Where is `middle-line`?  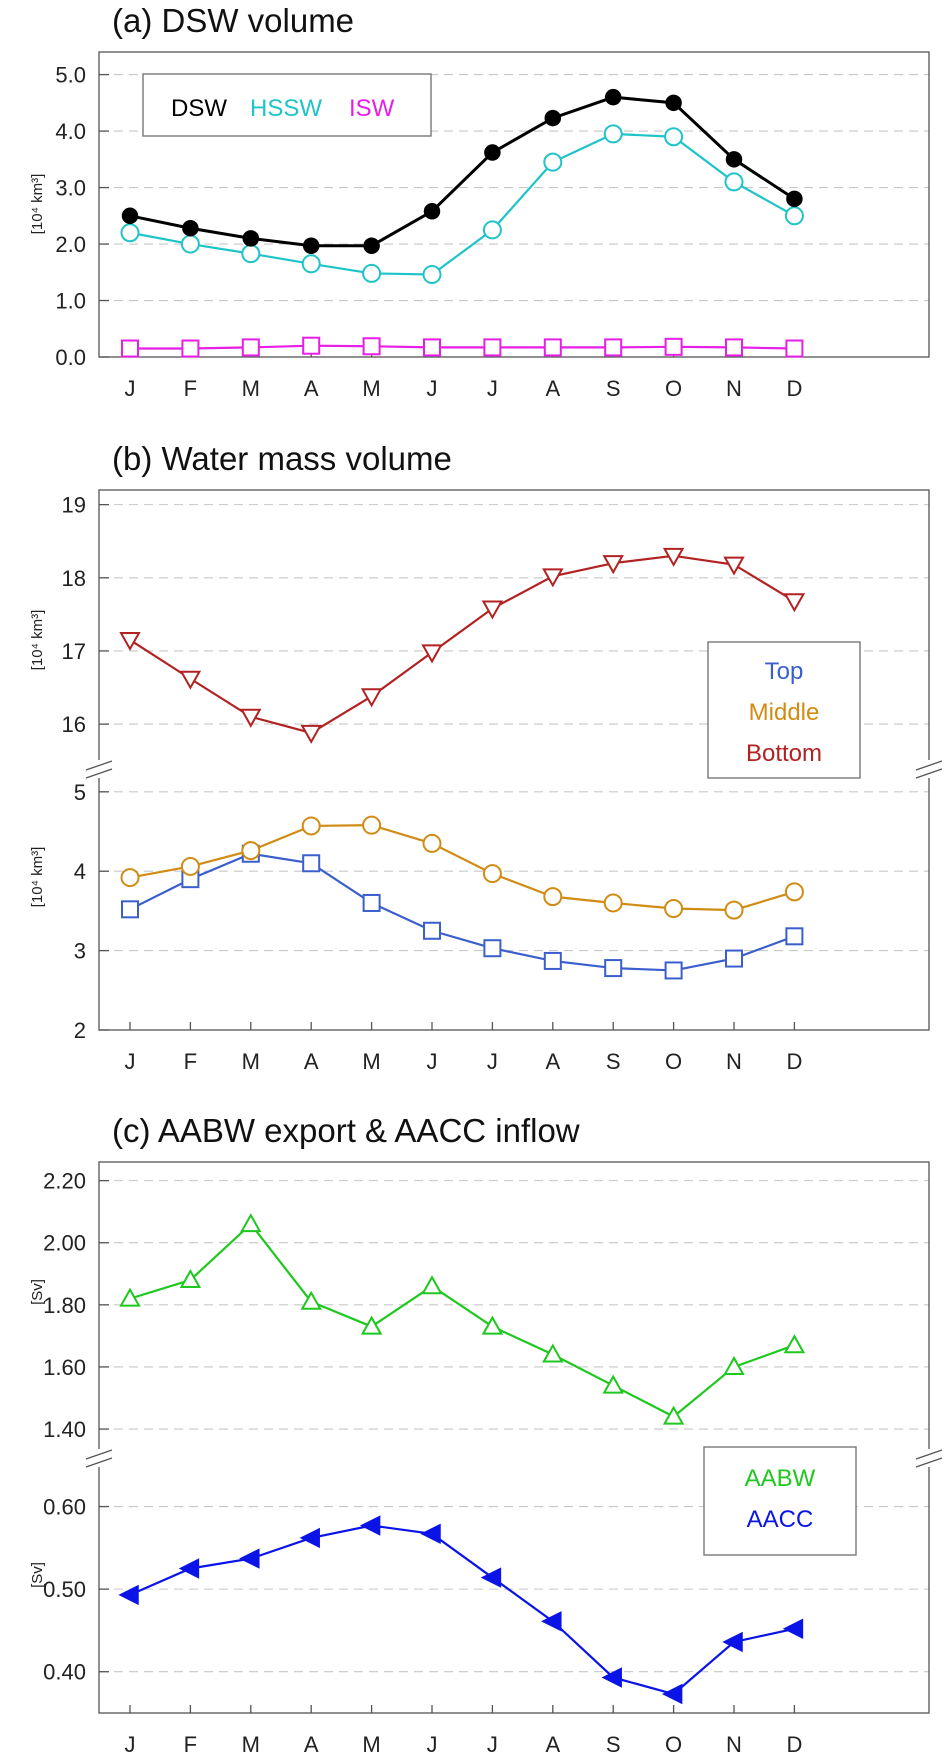 middle-line is located at coordinates (462, 868).